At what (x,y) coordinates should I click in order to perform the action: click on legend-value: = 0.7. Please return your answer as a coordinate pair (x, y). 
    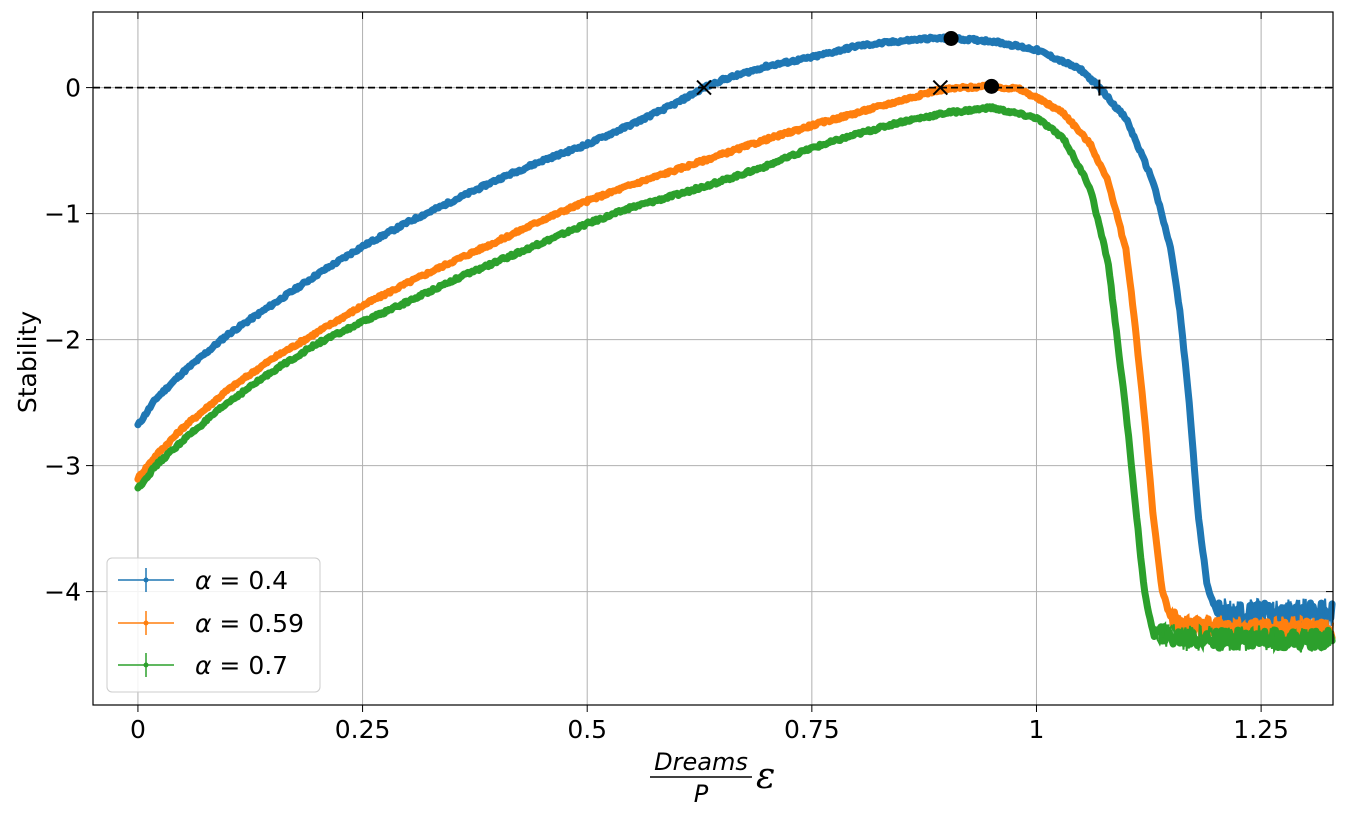
    Looking at the image, I should click on (249, 665).